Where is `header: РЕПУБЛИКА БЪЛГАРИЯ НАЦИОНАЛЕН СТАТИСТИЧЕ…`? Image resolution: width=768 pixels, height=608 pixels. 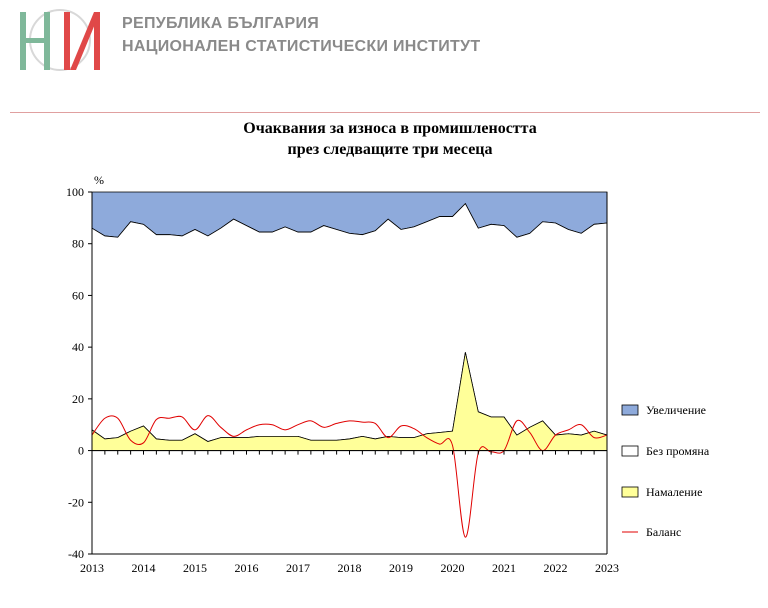
header: РЕПУБЛИКА БЪЛГАРИЯ НАЦИОНАЛЕН СТАТИСТИЧЕ… is located at coordinates (384, 40).